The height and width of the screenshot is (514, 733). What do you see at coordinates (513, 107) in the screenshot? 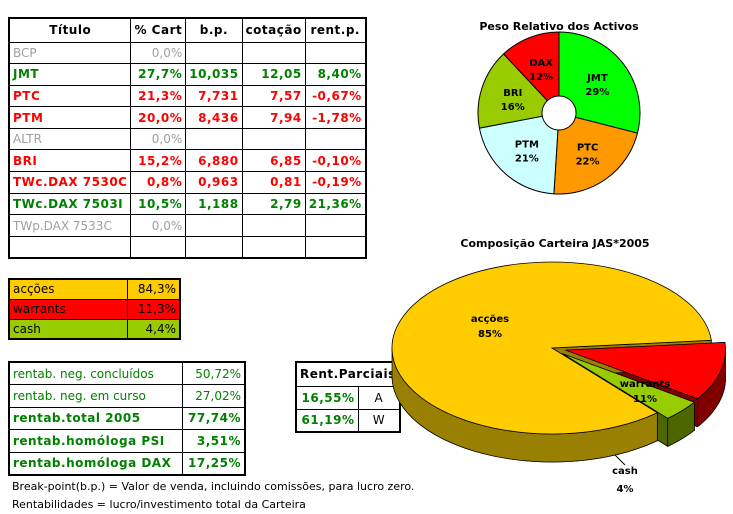
I see `slice-value: 16%` at bounding box center [513, 107].